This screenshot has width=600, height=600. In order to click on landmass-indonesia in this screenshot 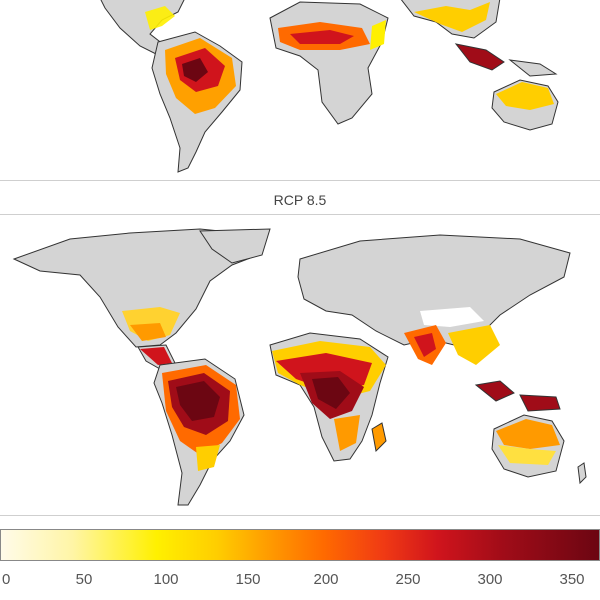, I will do `click(517, 396)`.